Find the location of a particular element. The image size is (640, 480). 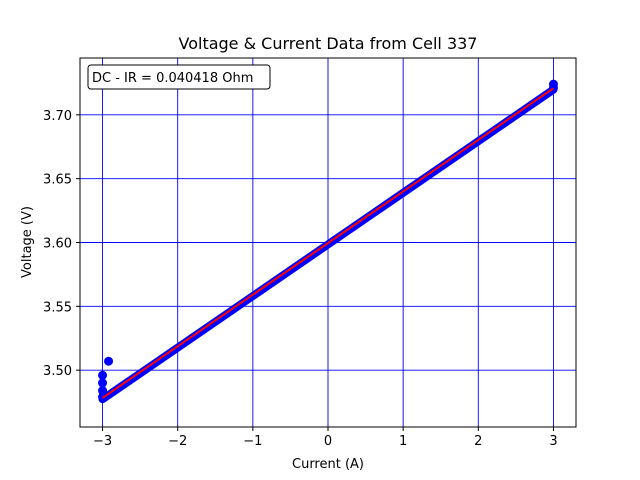

x-tick-label: 1 is located at coordinates (403, 441).